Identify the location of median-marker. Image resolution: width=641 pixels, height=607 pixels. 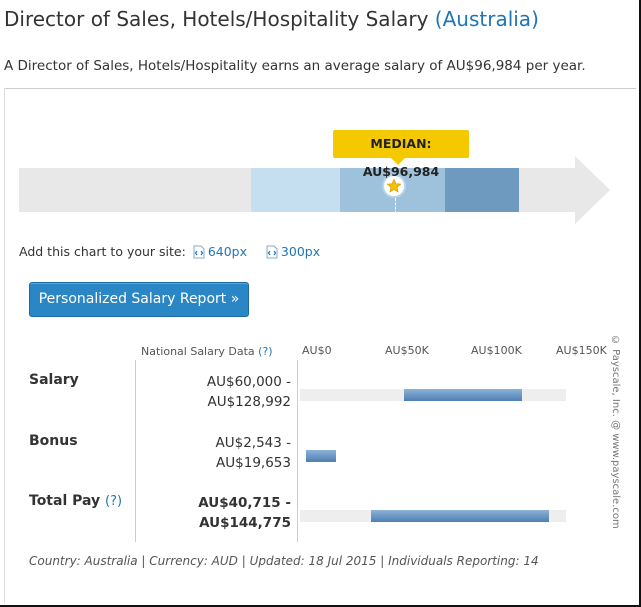
(394, 186).